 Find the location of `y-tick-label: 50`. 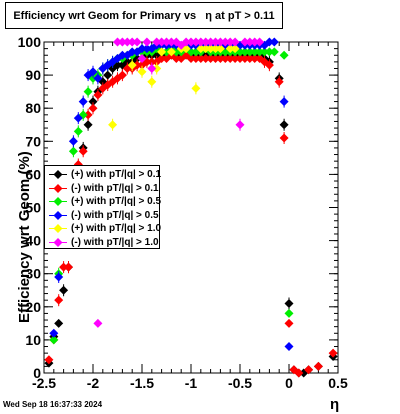

y-tick-label: 50 is located at coordinates (33, 208).